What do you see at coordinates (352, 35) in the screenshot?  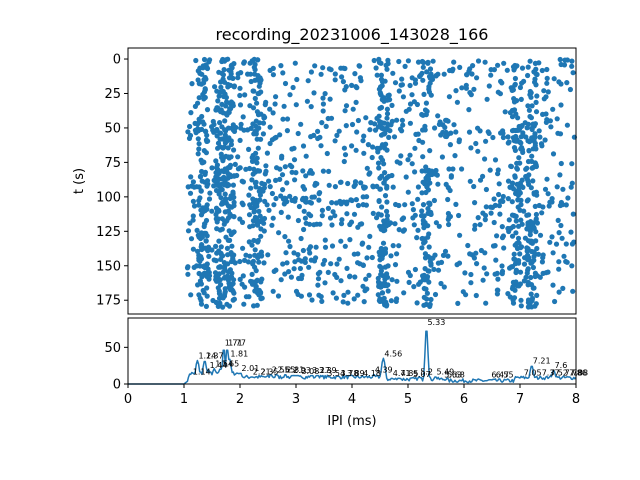 I see `chart-title: recording_20231006_143028_166` at bounding box center [352, 35].